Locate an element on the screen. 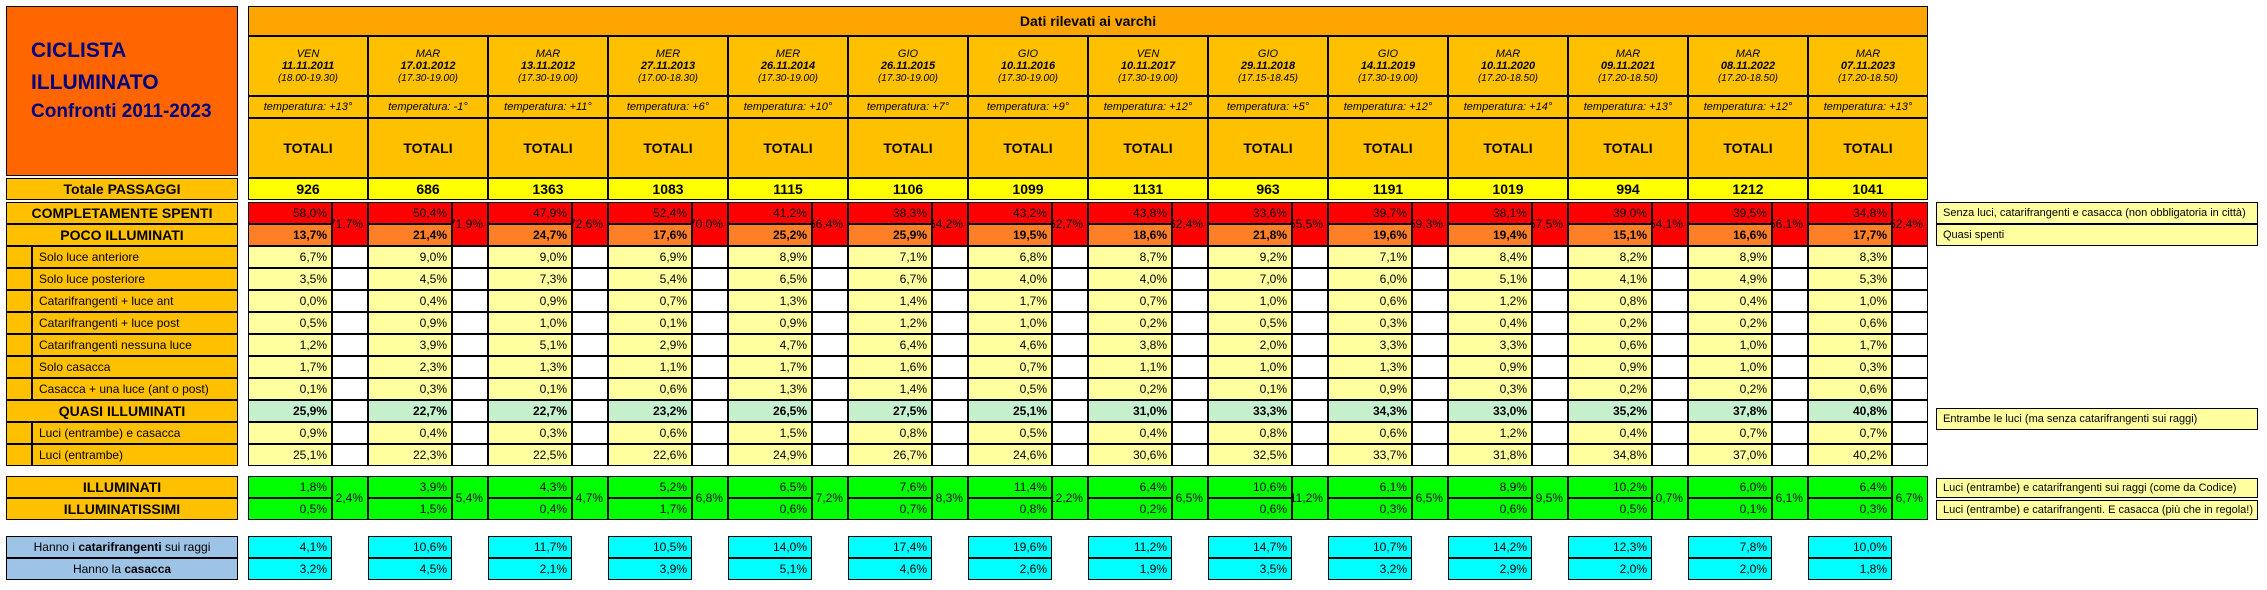 Image resolution: width=2267 pixels, height=590 pixels. session-temperature: temperatura: +13° is located at coordinates (1868, 107).